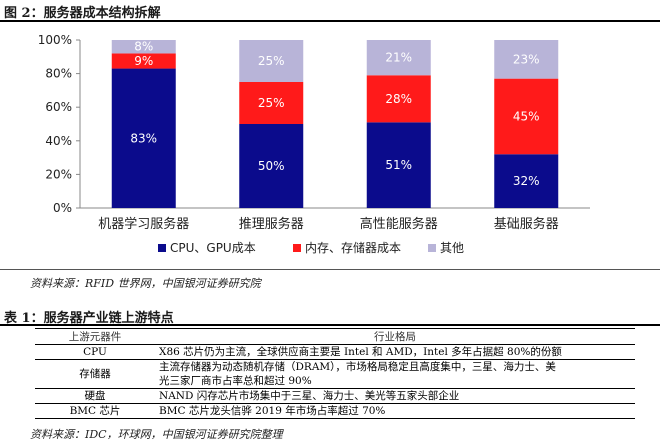  I want to click on x-category-label: 推理服务器, so click(271, 224).